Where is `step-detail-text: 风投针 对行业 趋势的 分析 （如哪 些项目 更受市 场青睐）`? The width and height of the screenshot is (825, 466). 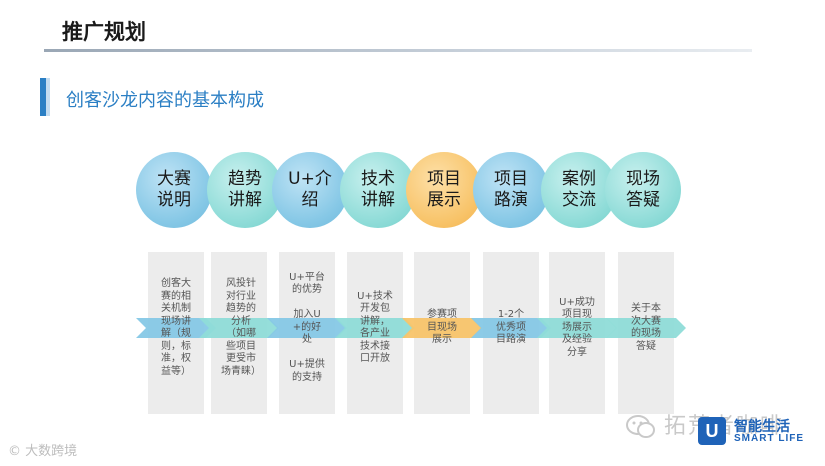 step-detail-text: 风投针 对行业 趋势的 分析 （如哪 些项目 更受市 场青睐） is located at coordinates (241, 327).